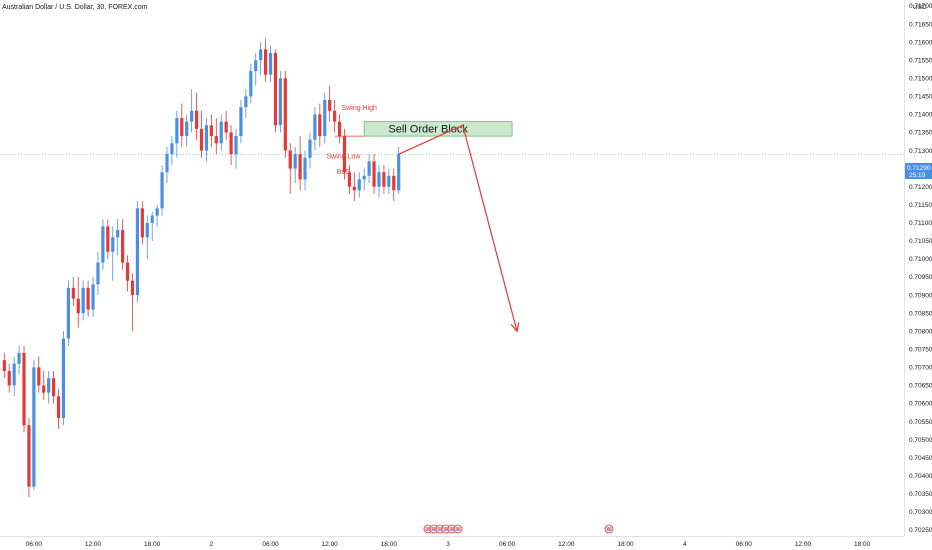 Image resolution: width=932 pixels, height=550 pixels. What do you see at coordinates (803, 544) in the screenshot?
I see `time-tick-label: 12:00` at bounding box center [803, 544].